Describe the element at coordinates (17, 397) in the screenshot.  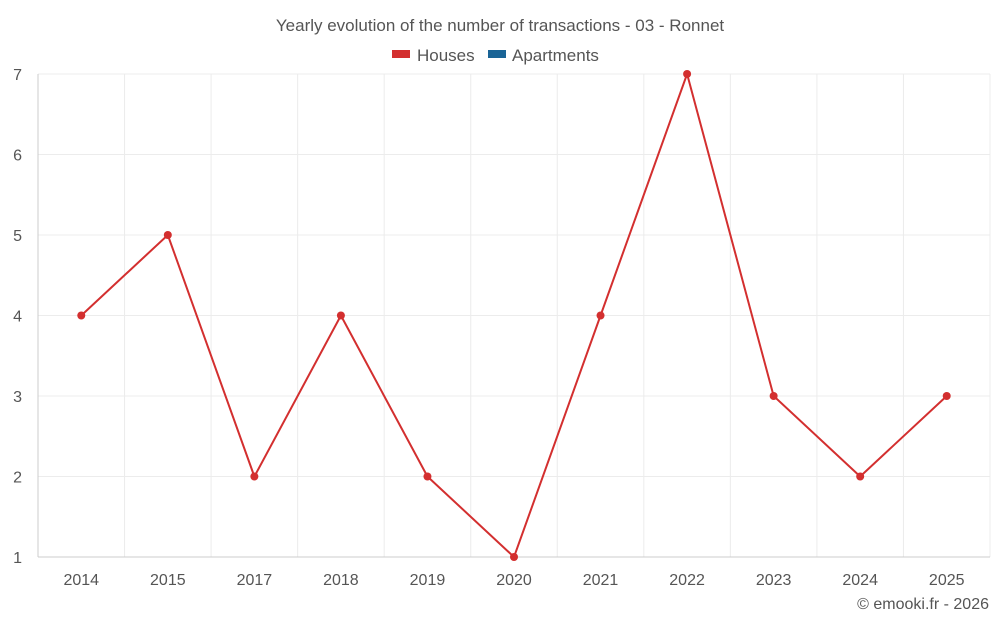
I see `y-tick-label: 3` at that location.